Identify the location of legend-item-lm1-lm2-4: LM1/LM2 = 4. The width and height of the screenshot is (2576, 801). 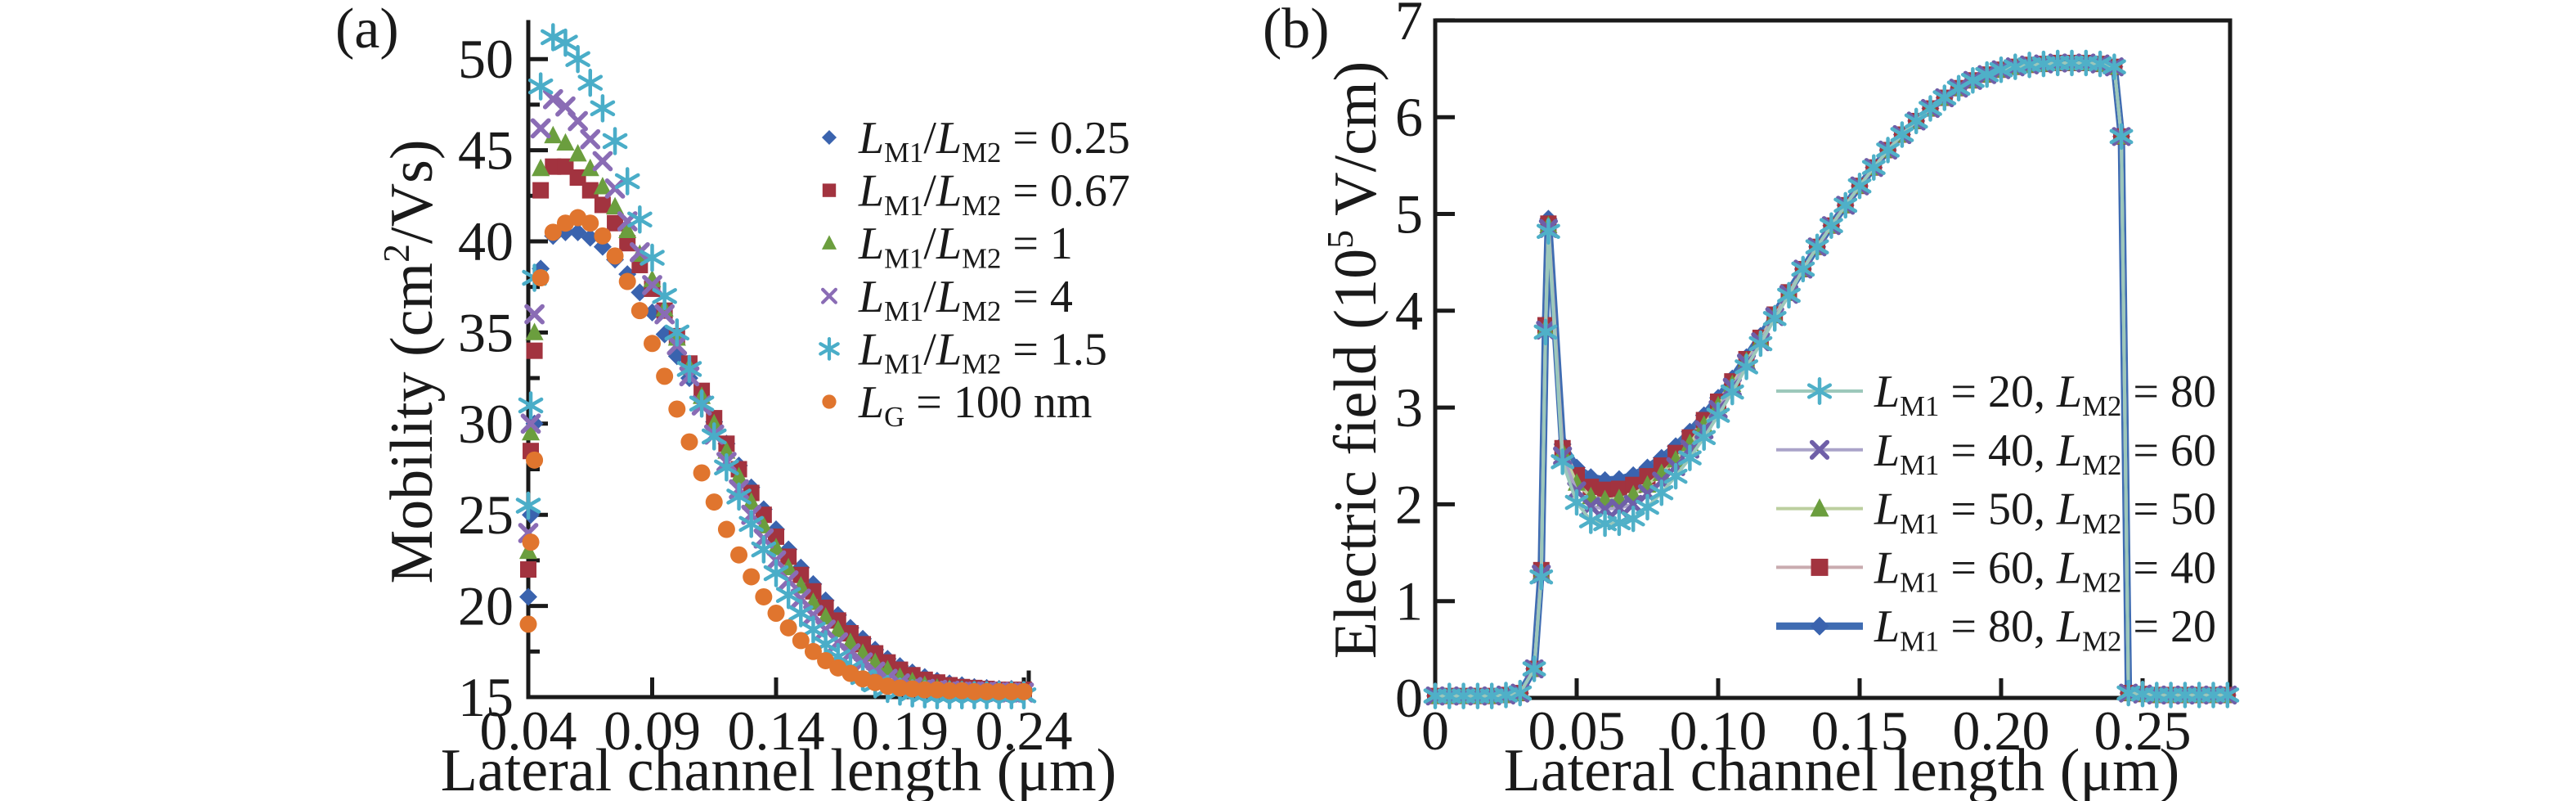
(947, 300).